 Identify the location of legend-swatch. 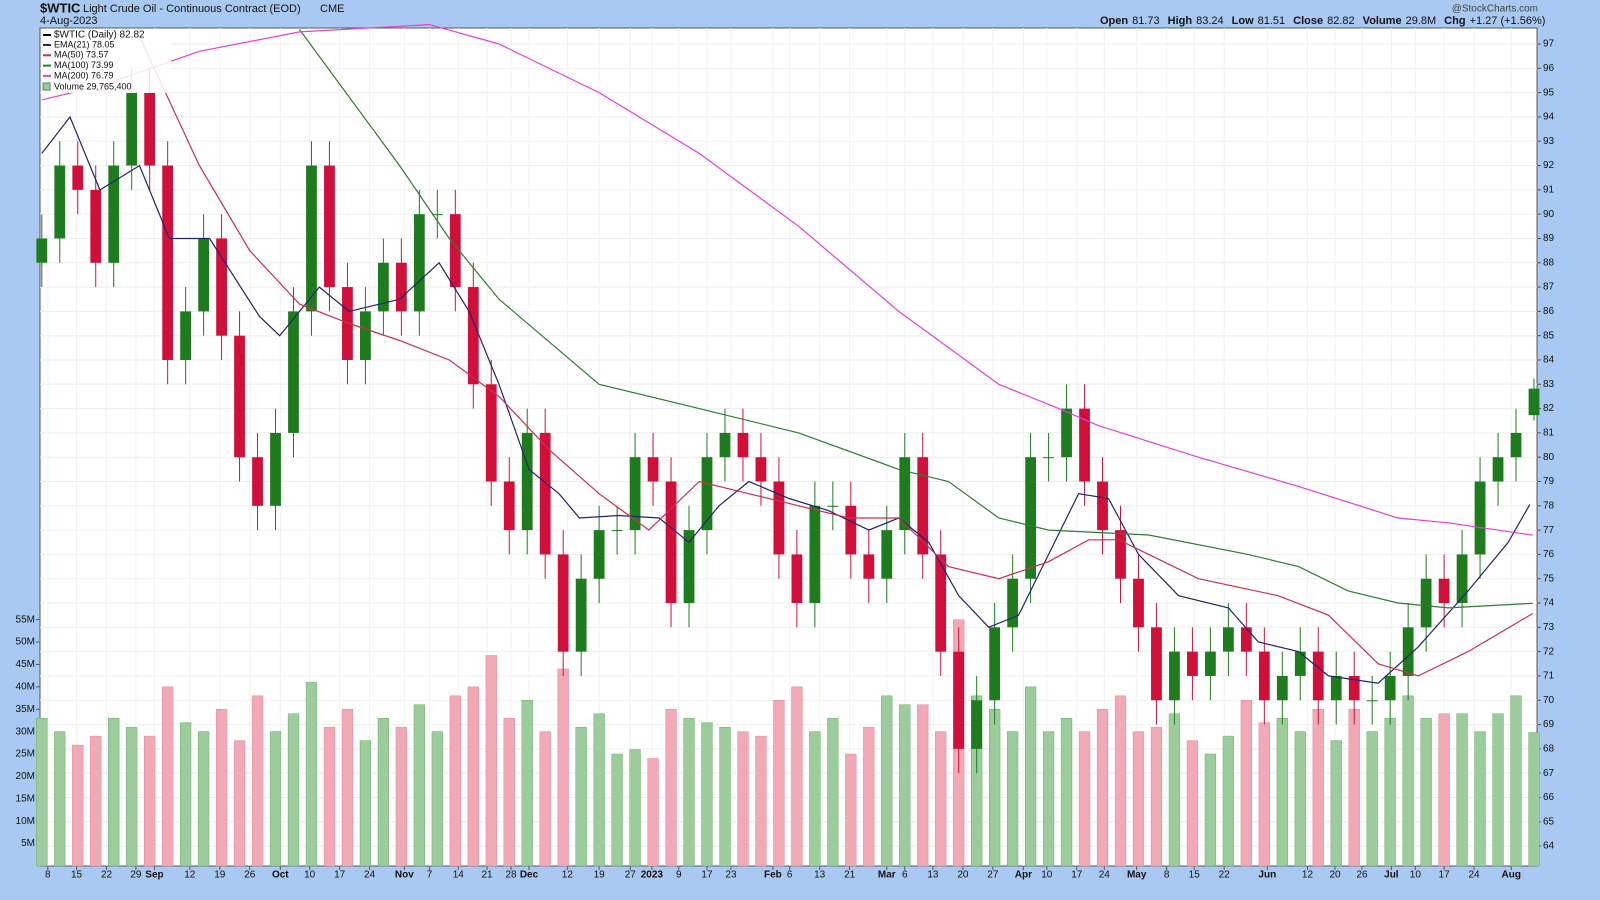
(46, 86).